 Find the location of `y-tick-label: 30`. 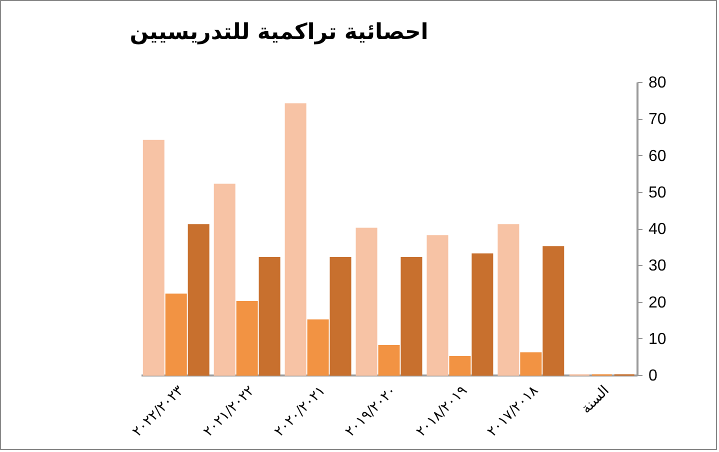

y-tick-label: 30 is located at coordinates (657, 266).